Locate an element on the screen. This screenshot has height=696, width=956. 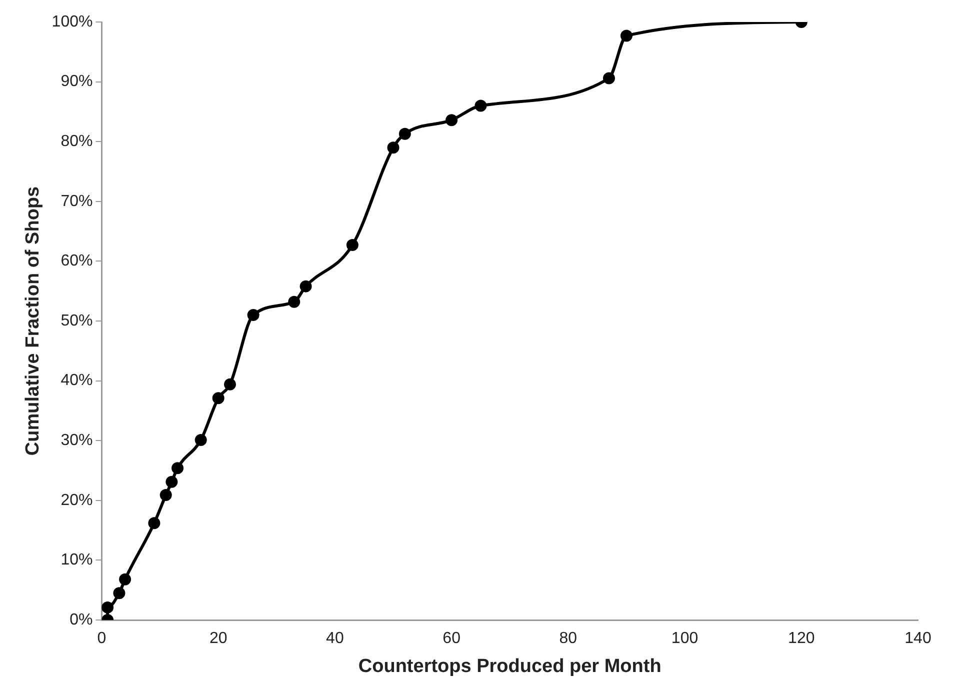
y-tick-label: 60% is located at coordinates (76, 261).